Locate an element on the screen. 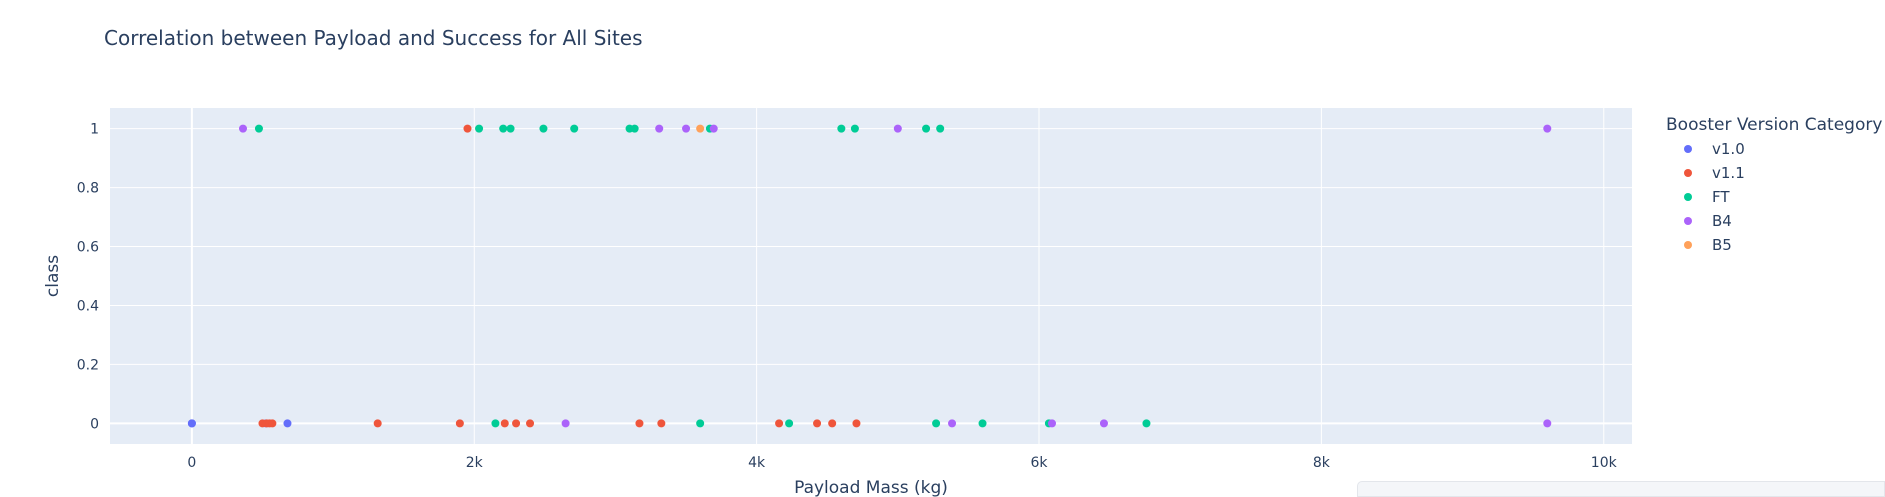 This screenshot has width=1885, height=497. x-tick-label: 2k is located at coordinates (475, 463).